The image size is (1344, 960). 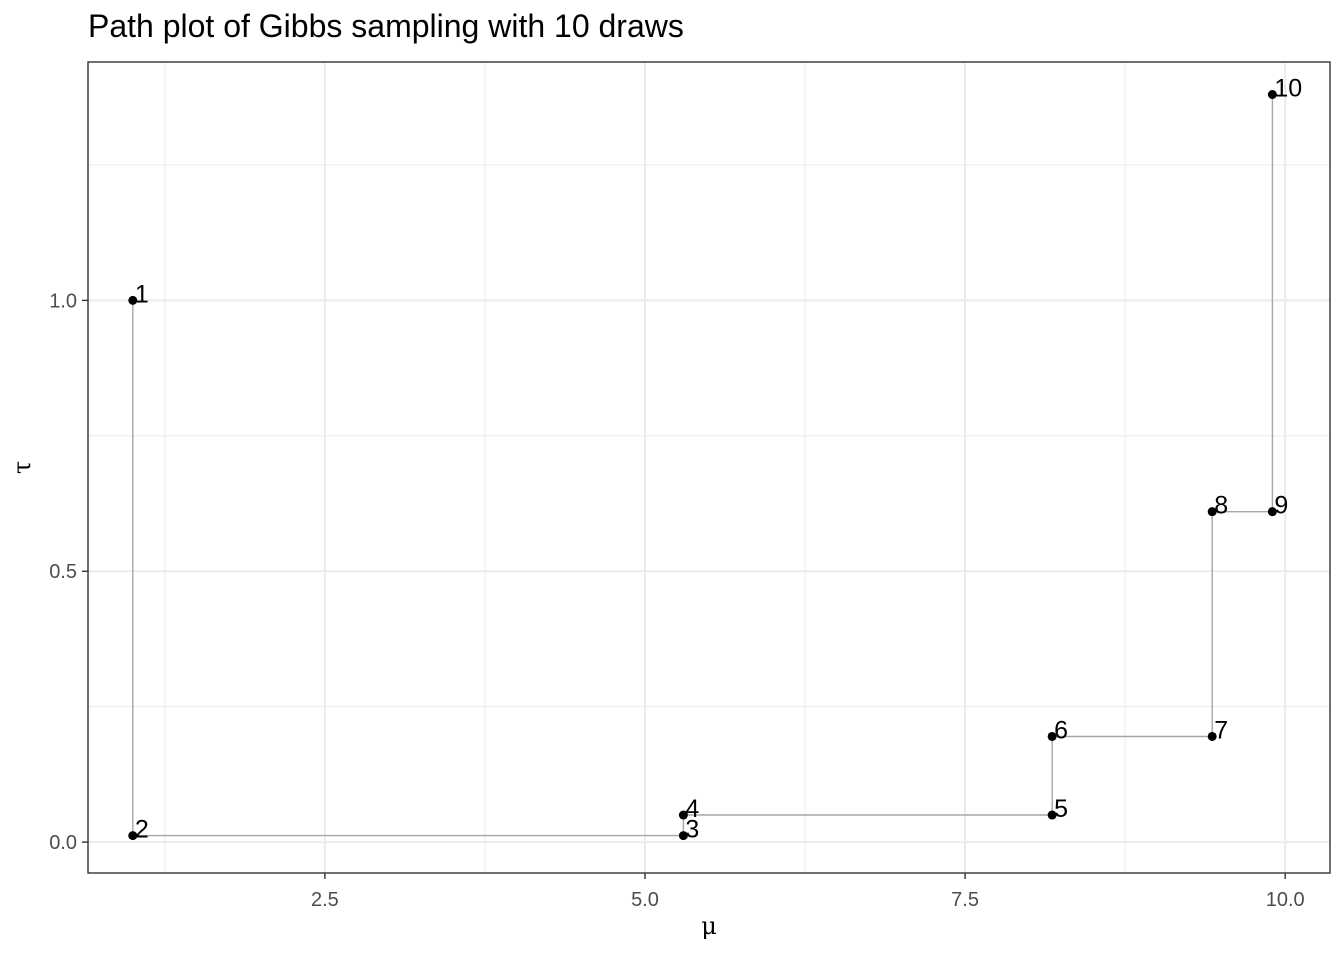 What do you see at coordinates (1061, 730) in the screenshot?
I see `point-label-6: 6` at bounding box center [1061, 730].